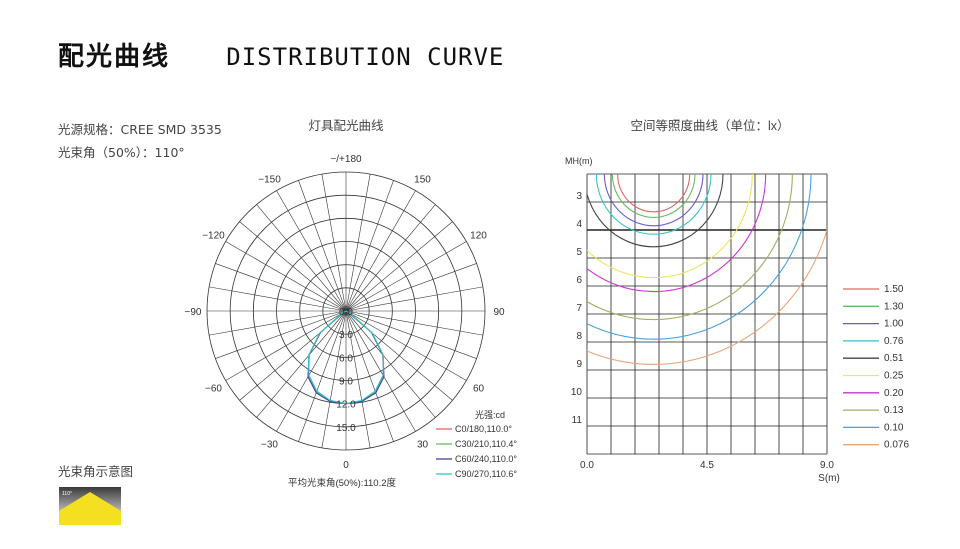  Describe the element at coordinates (709, 125) in the screenshot. I see `isolux-chart-title: 空间等照度曲线（单位：lx）` at that location.